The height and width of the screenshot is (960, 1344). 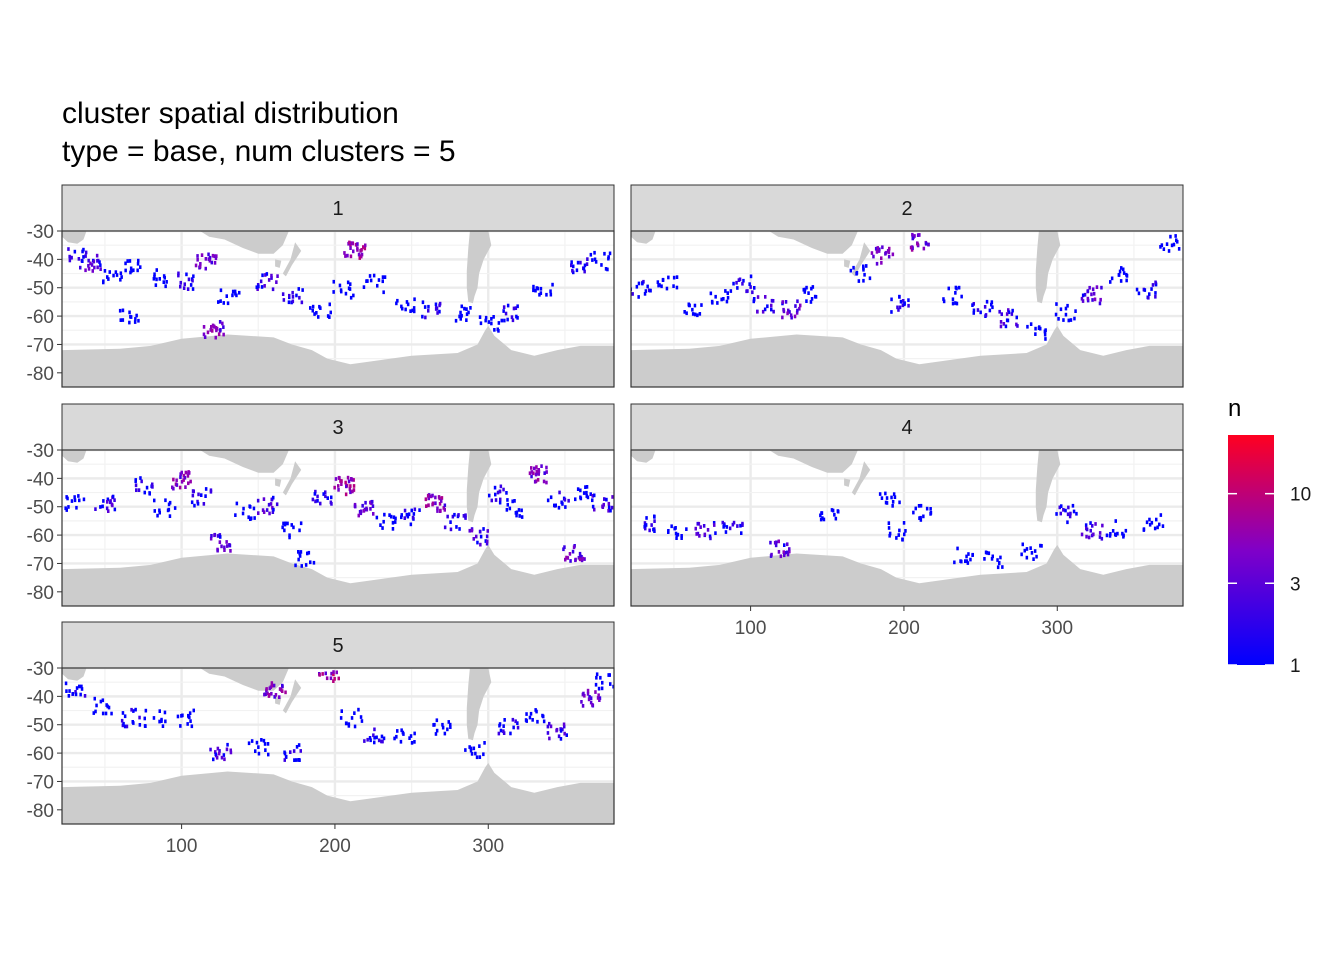 I want to click on x-tick-label: 300, so click(x=1057, y=628).